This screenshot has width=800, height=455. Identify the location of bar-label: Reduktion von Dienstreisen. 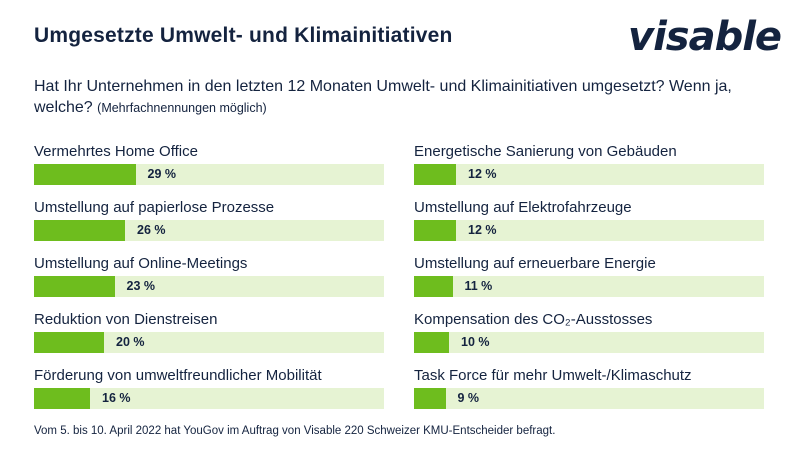
(126, 319).